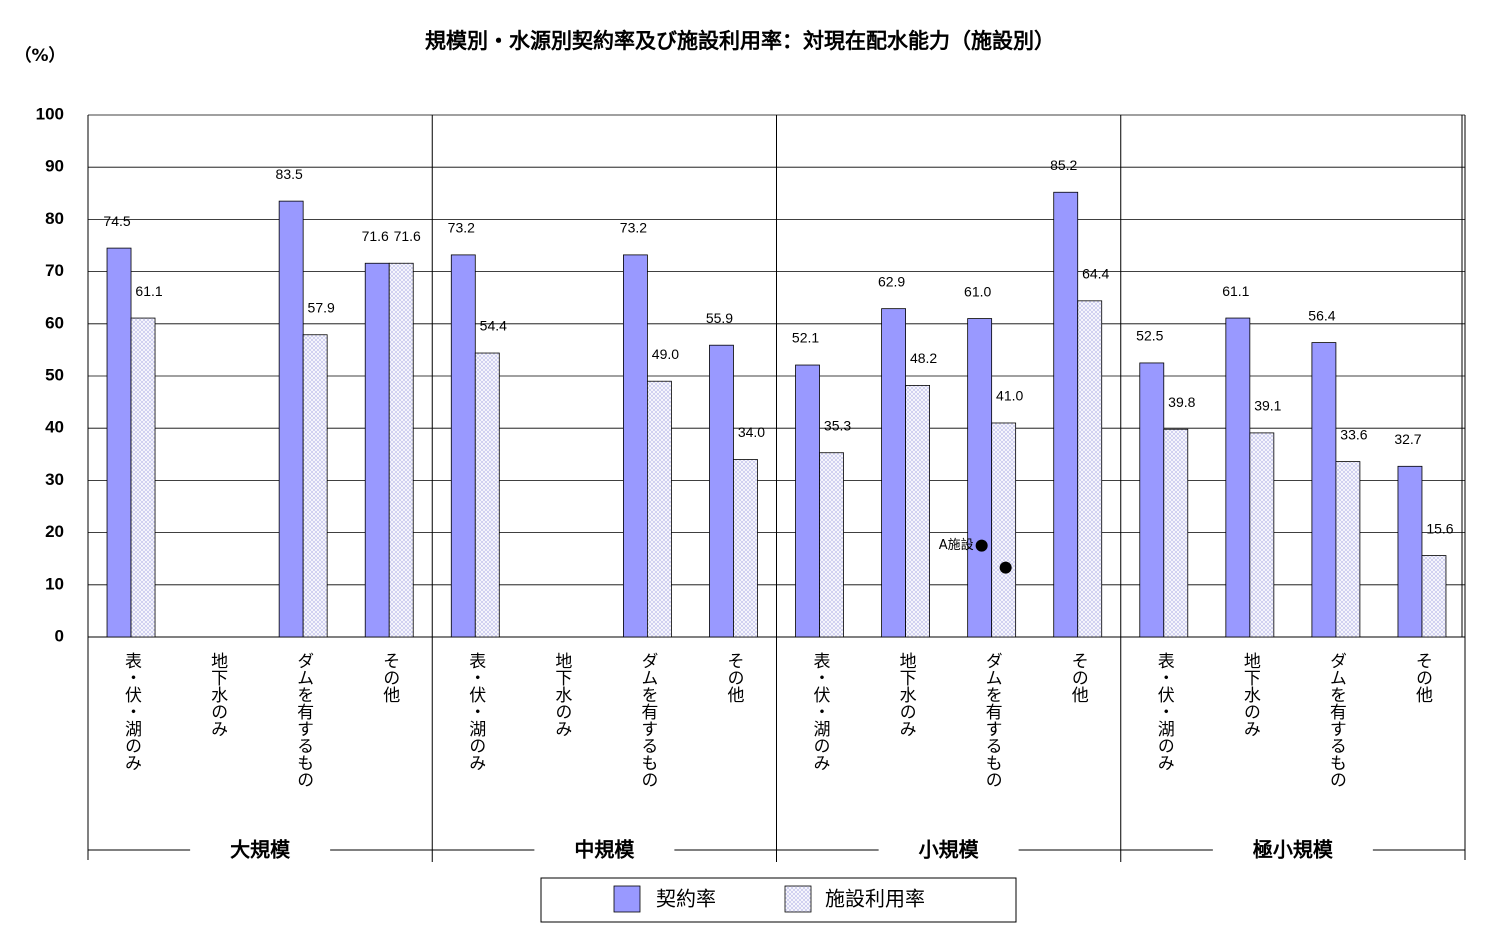  What do you see at coordinates (54, 479) in the screenshot?
I see `y-tick-label: 30` at bounding box center [54, 479].